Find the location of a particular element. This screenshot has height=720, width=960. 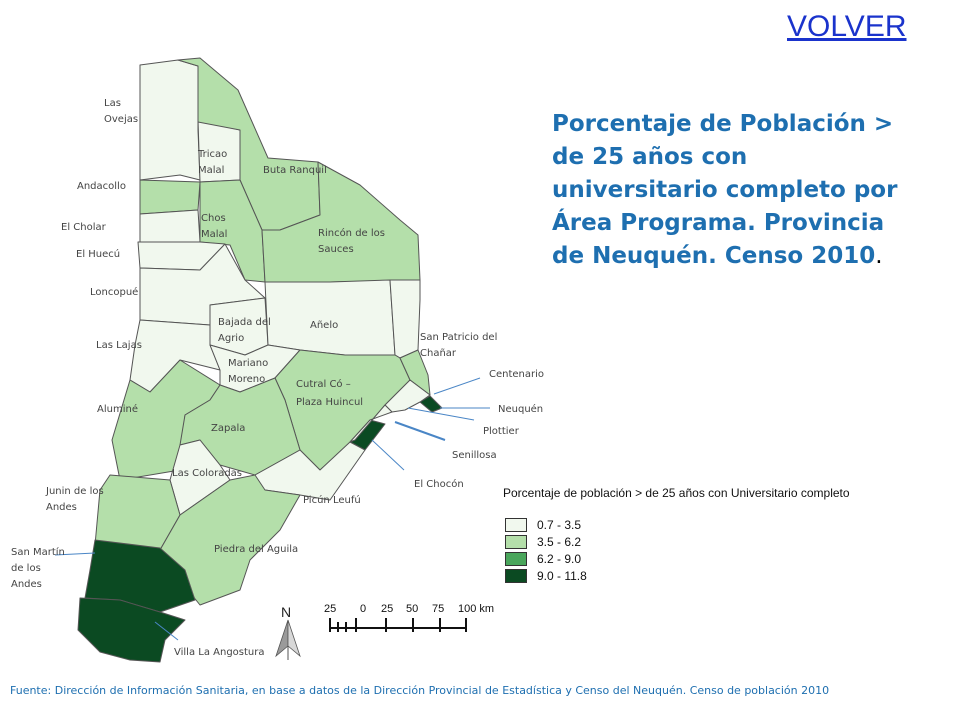

region-senillosa is located at coordinates (371, 423).